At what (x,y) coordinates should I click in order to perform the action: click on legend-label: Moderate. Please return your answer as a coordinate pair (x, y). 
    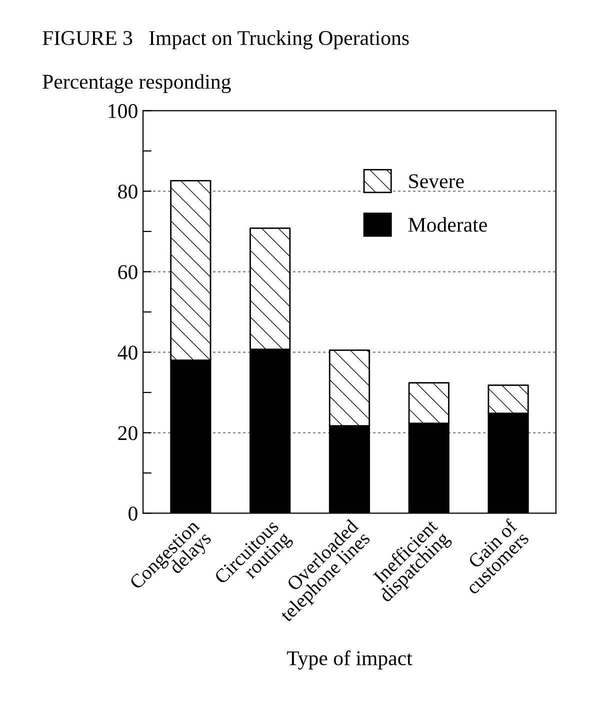
    Looking at the image, I should click on (447, 224).